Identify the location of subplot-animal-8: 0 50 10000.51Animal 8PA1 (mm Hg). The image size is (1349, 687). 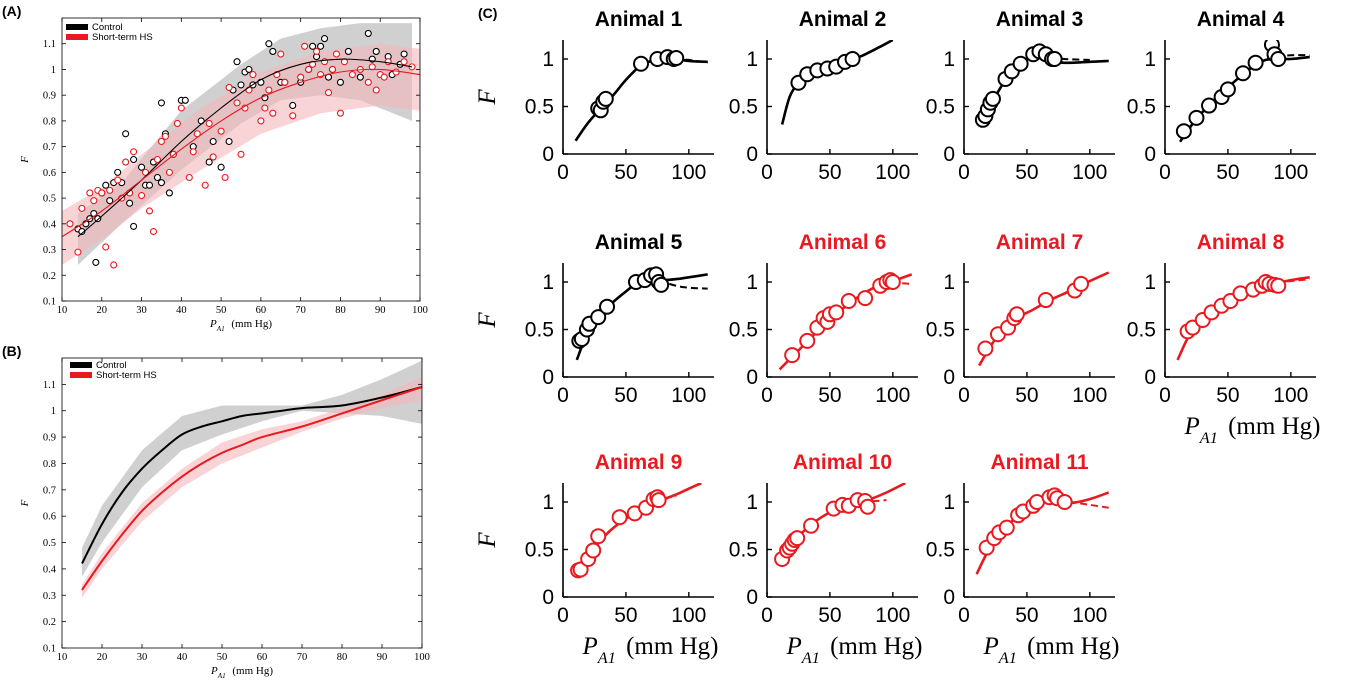
(1224, 339).